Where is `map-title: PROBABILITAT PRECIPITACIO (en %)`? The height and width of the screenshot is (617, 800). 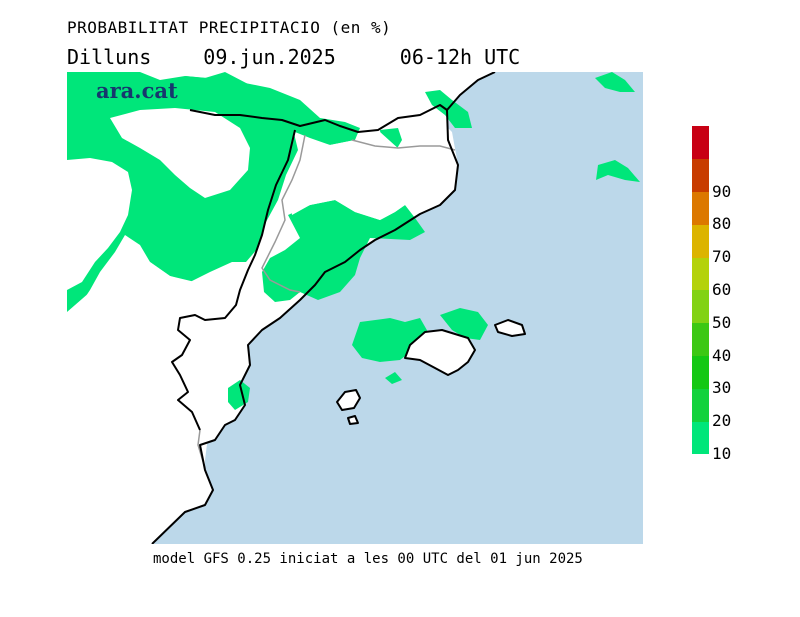 map-title: PROBABILITAT PRECIPITACIO (en %) is located at coordinates (229, 27).